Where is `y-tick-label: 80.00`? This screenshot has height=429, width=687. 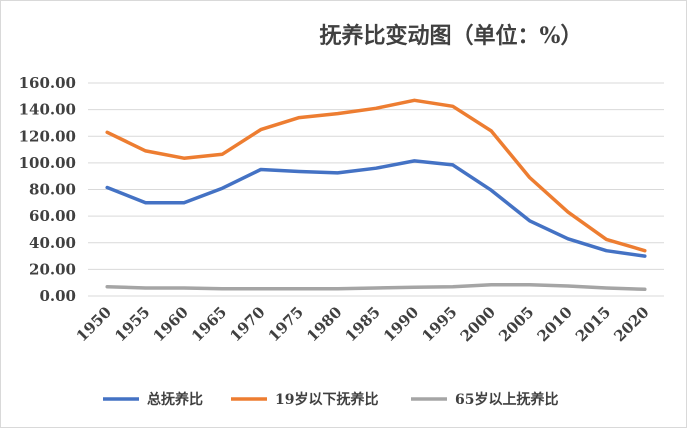
y-tick-label: 80.00 is located at coordinates (52, 190).